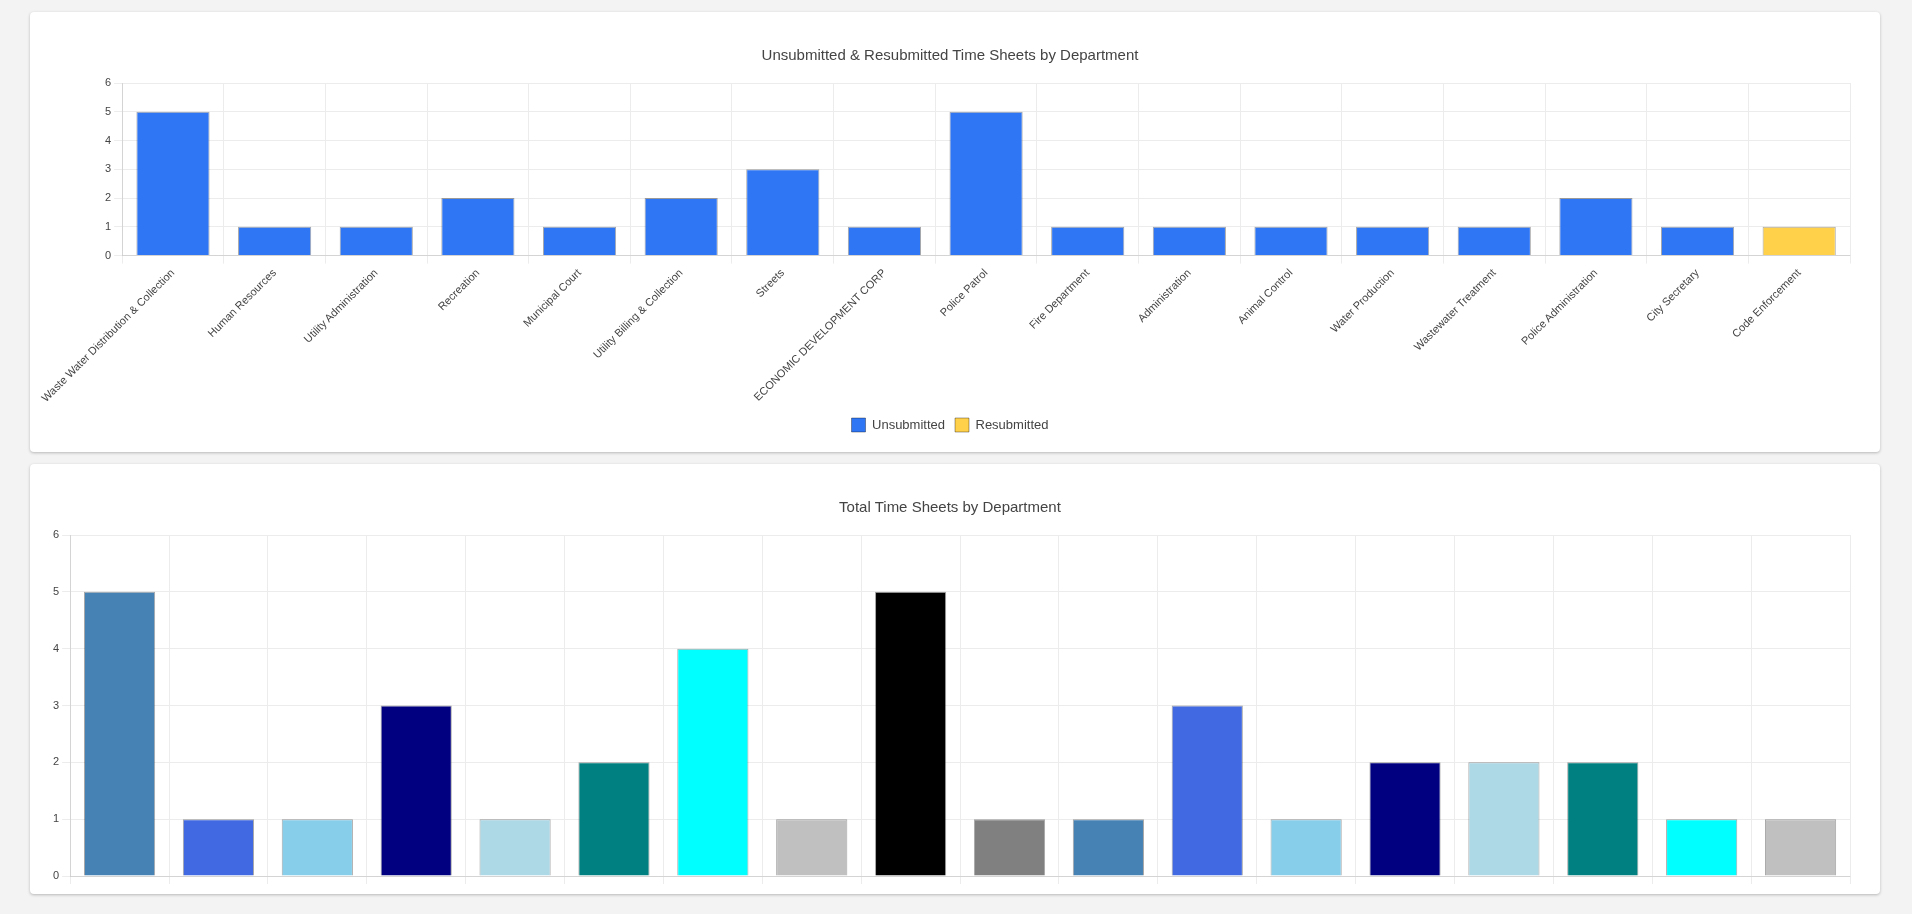 This screenshot has height=914, width=1912. Describe the element at coordinates (911, 733) in the screenshot. I see `bar` at that location.